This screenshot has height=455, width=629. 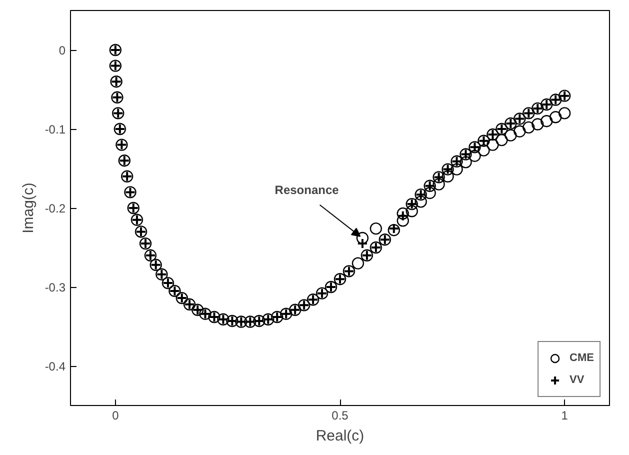 What do you see at coordinates (564, 415) in the screenshot?
I see `x-tick-label: 1` at bounding box center [564, 415].